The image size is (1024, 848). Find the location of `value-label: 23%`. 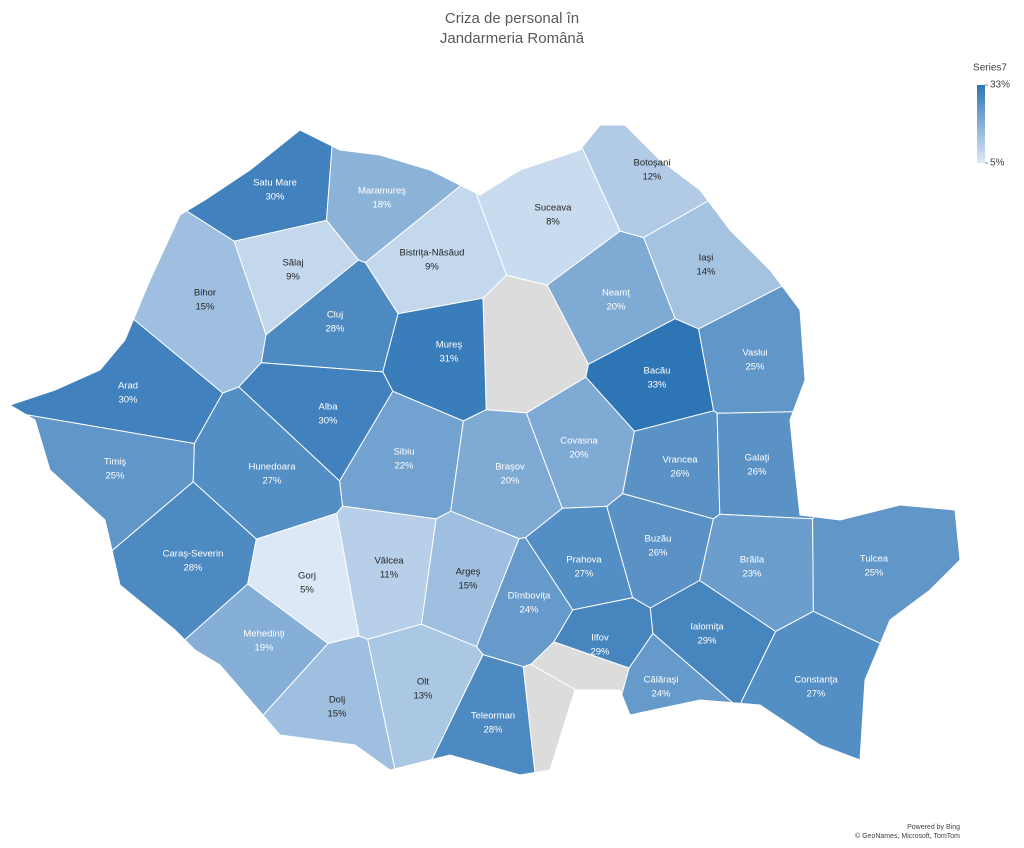

value-label: 23% is located at coordinates (752, 574).